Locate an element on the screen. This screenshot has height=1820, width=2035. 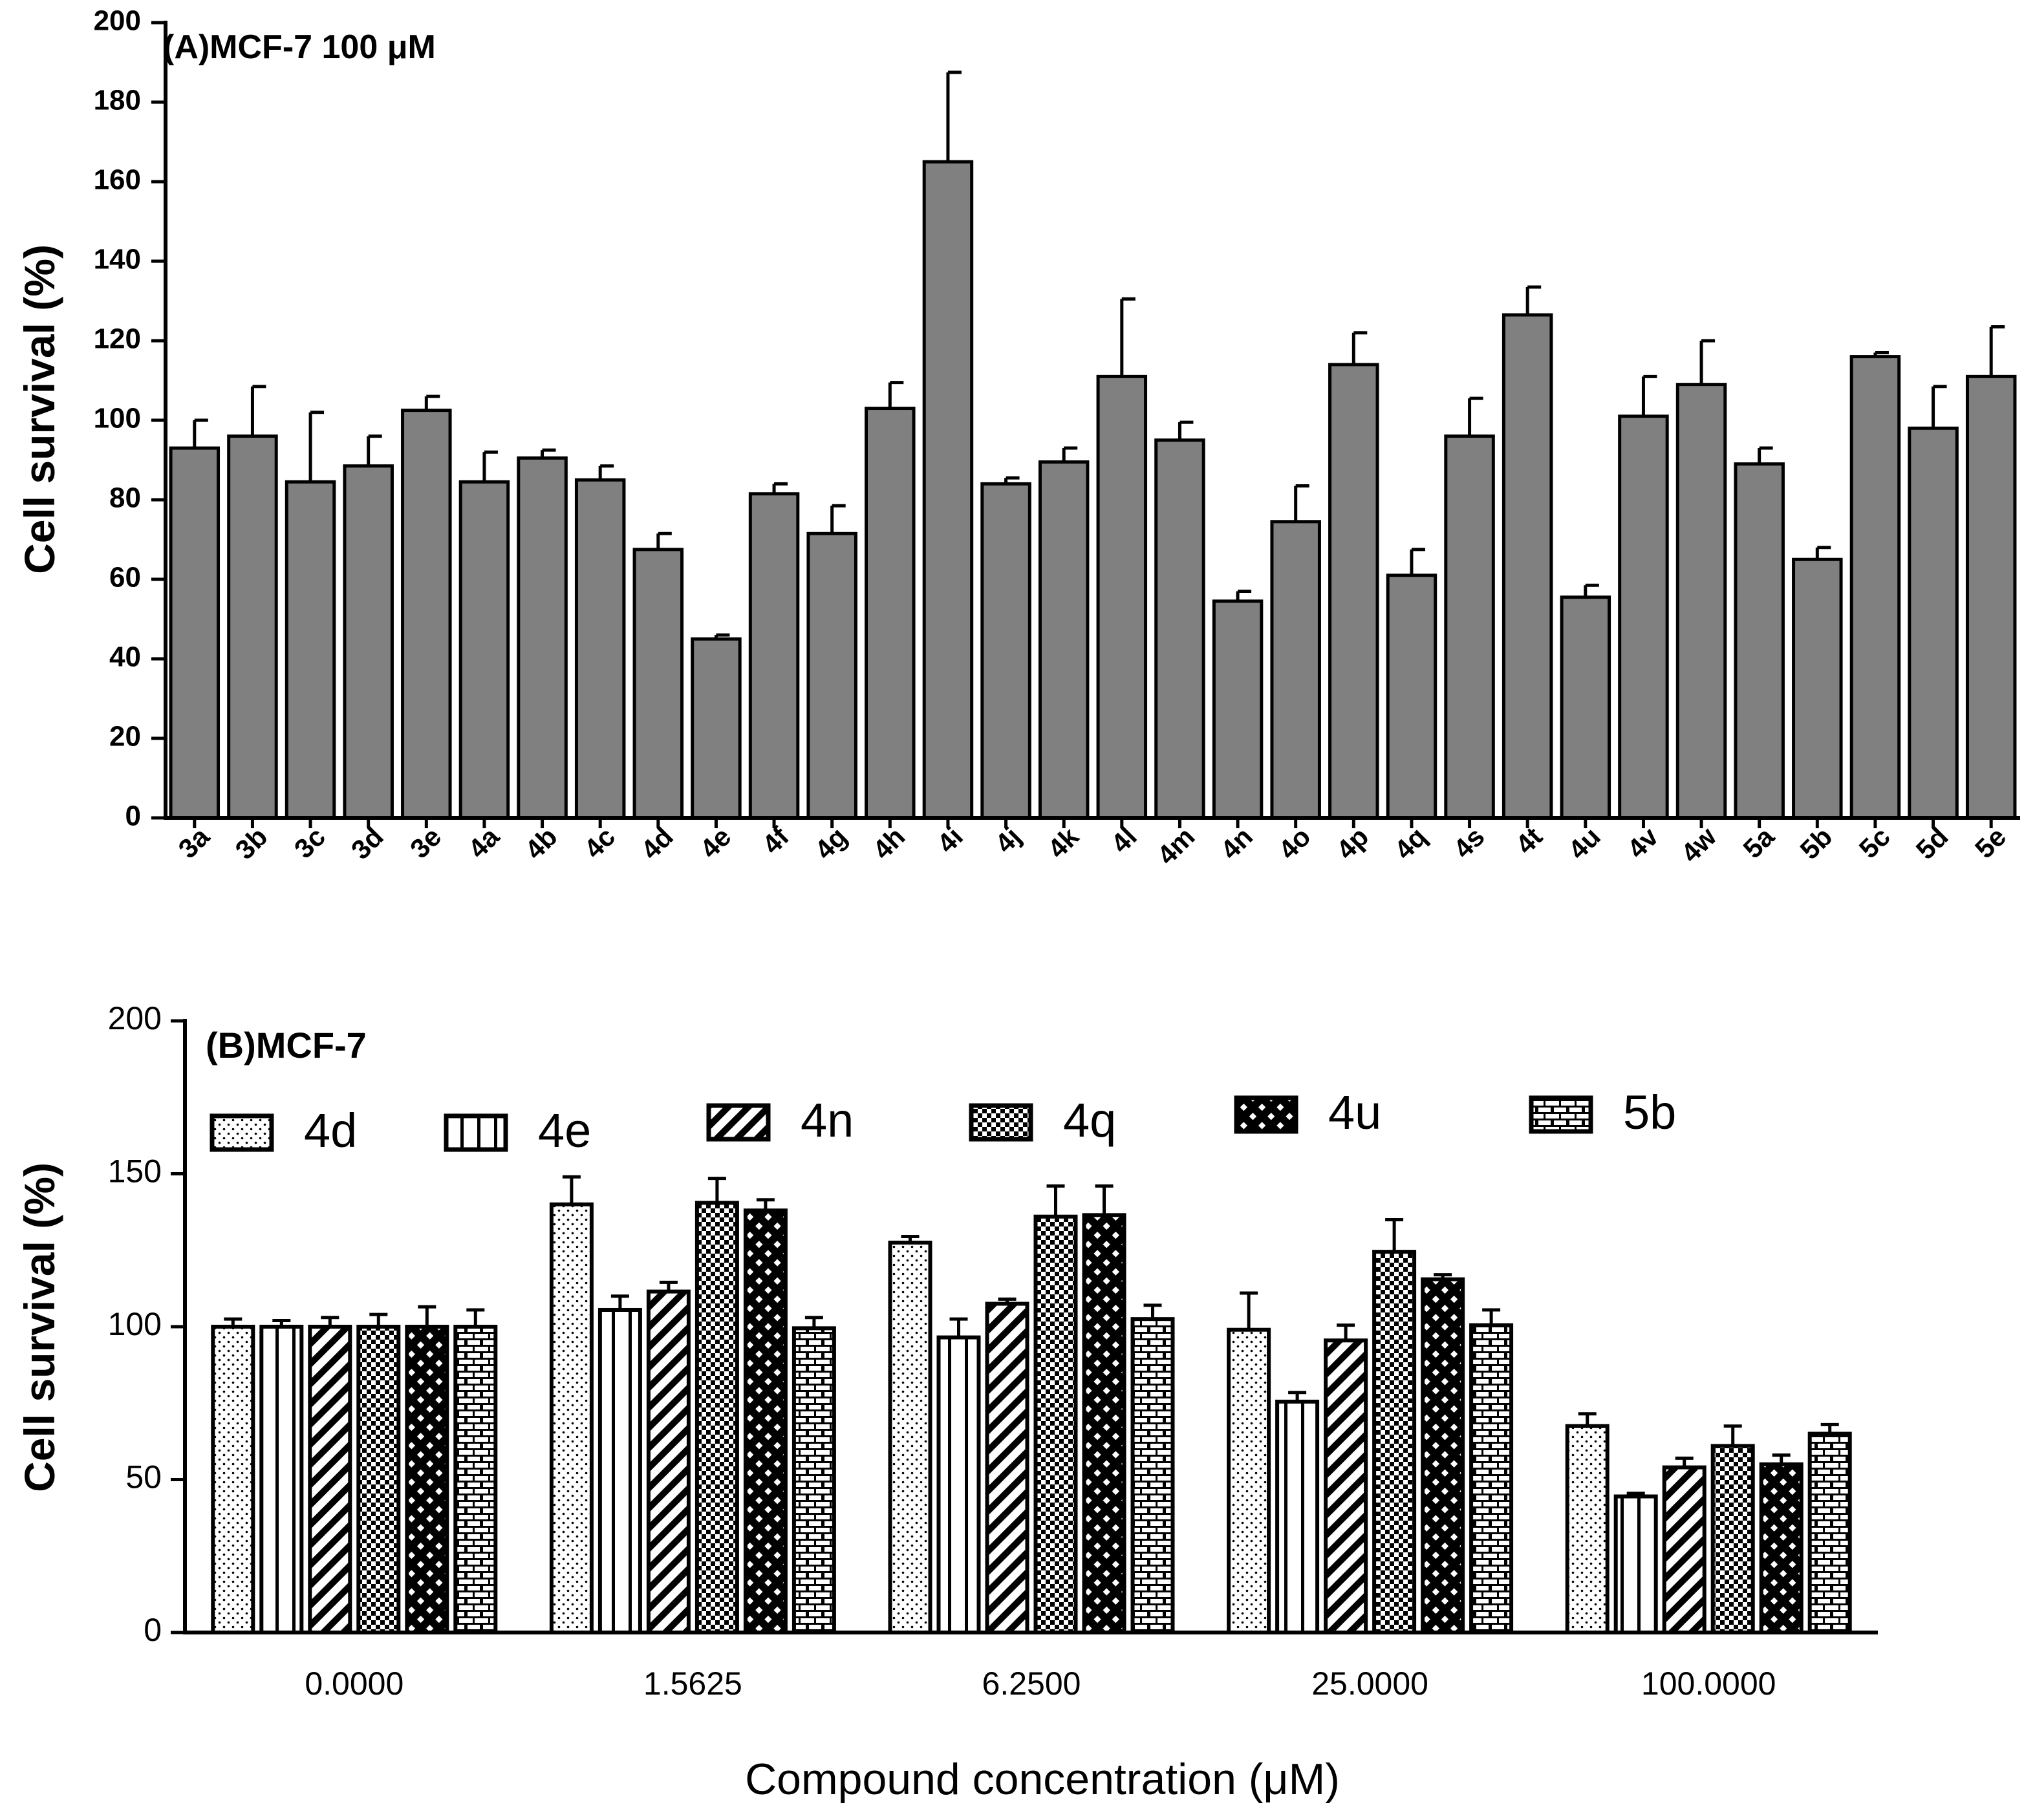
bar-4c is located at coordinates (600, 649).